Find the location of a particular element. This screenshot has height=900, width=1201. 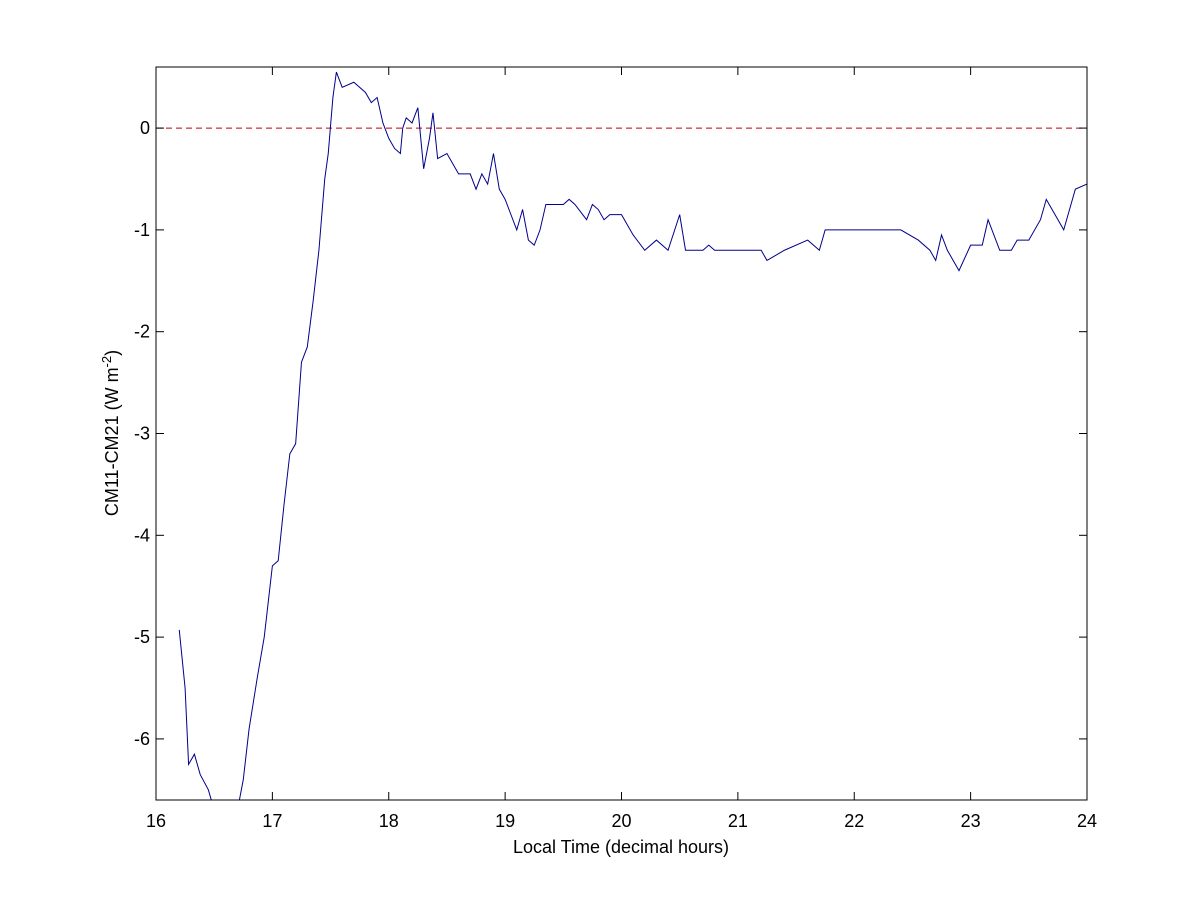

x-tick-label: 24 is located at coordinates (1087, 821).